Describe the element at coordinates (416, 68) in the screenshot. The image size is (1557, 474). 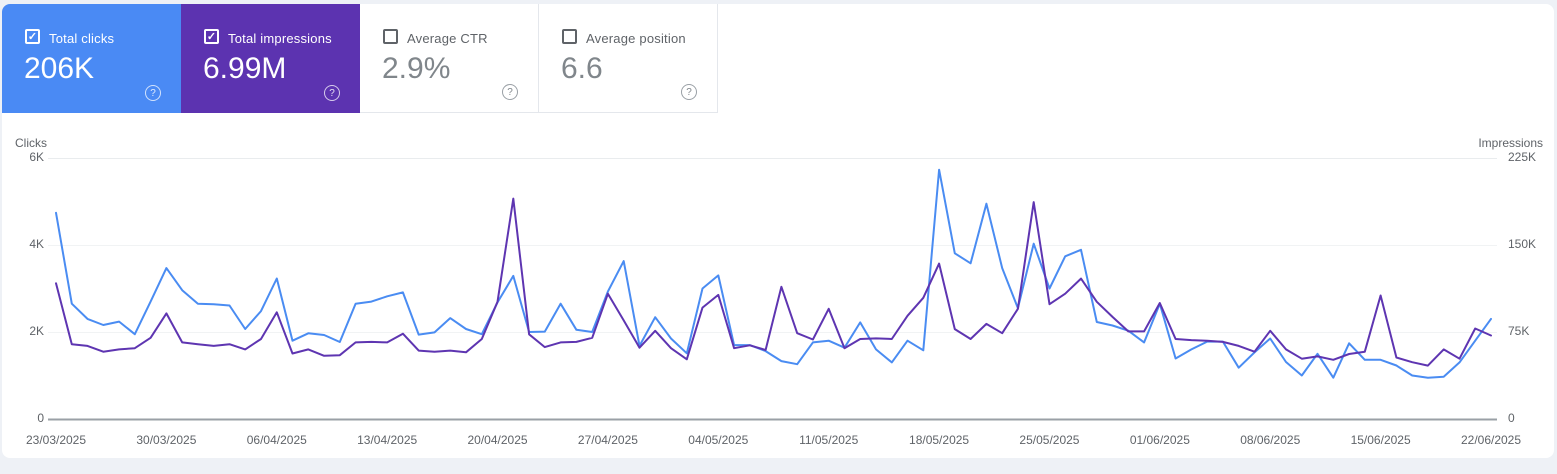
I see `card-value: 2.9%` at that location.